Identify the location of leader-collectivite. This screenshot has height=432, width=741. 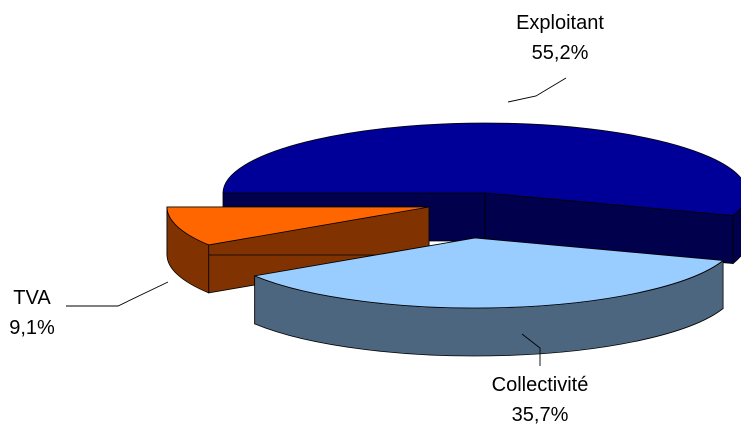
(531, 349).